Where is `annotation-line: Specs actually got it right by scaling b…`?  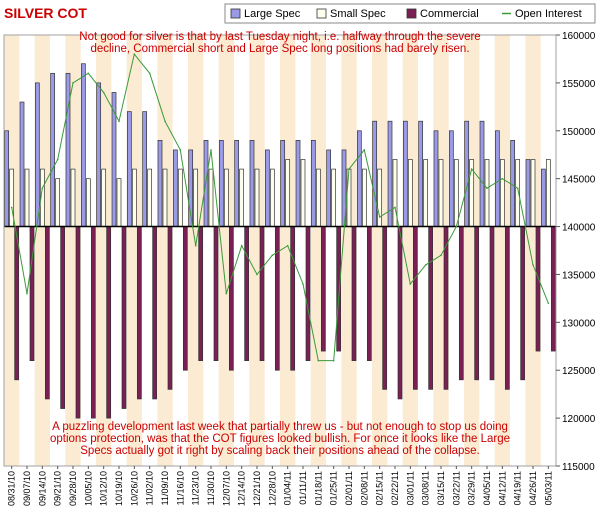 annotation-line: Specs actually got it right by scaling b… is located at coordinates (280, 451).